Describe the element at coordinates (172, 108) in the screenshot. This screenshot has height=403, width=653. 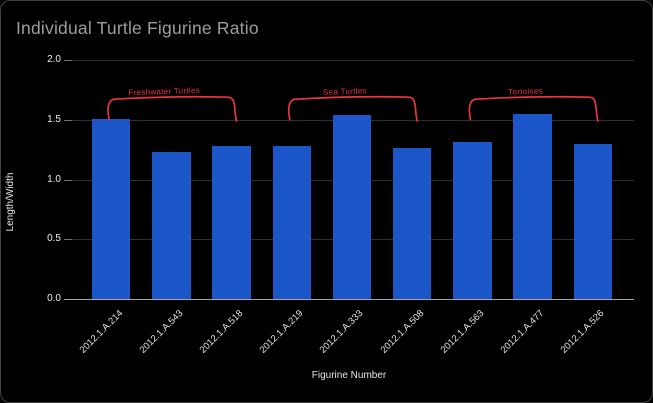
I see `group-bracket` at that location.